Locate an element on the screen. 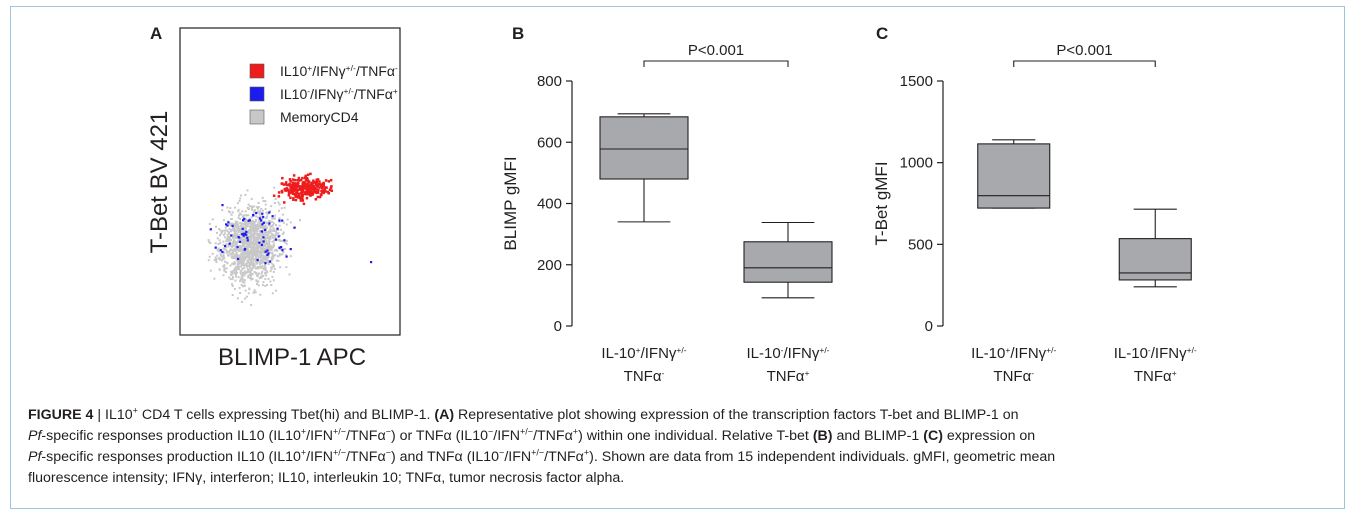 The image size is (1355, 518). x-tick-label-line1: IL-10-/IFNγ+/- is located at coordinates (787, 353).